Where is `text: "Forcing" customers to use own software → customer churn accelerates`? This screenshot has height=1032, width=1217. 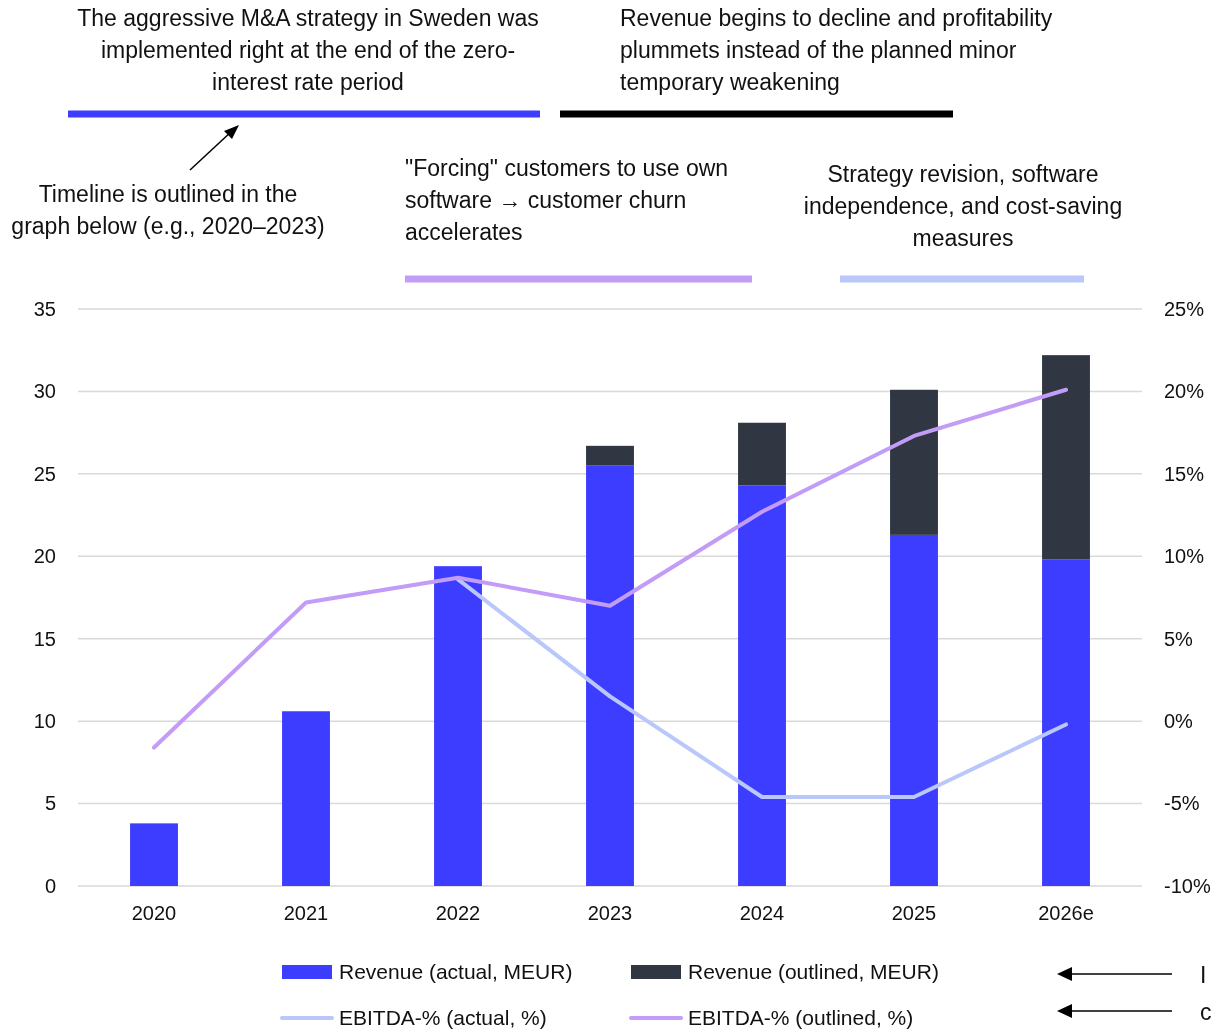 text: "Forcing" customers to use own software → customer churn accelerates is located at coordinates (567, 200).